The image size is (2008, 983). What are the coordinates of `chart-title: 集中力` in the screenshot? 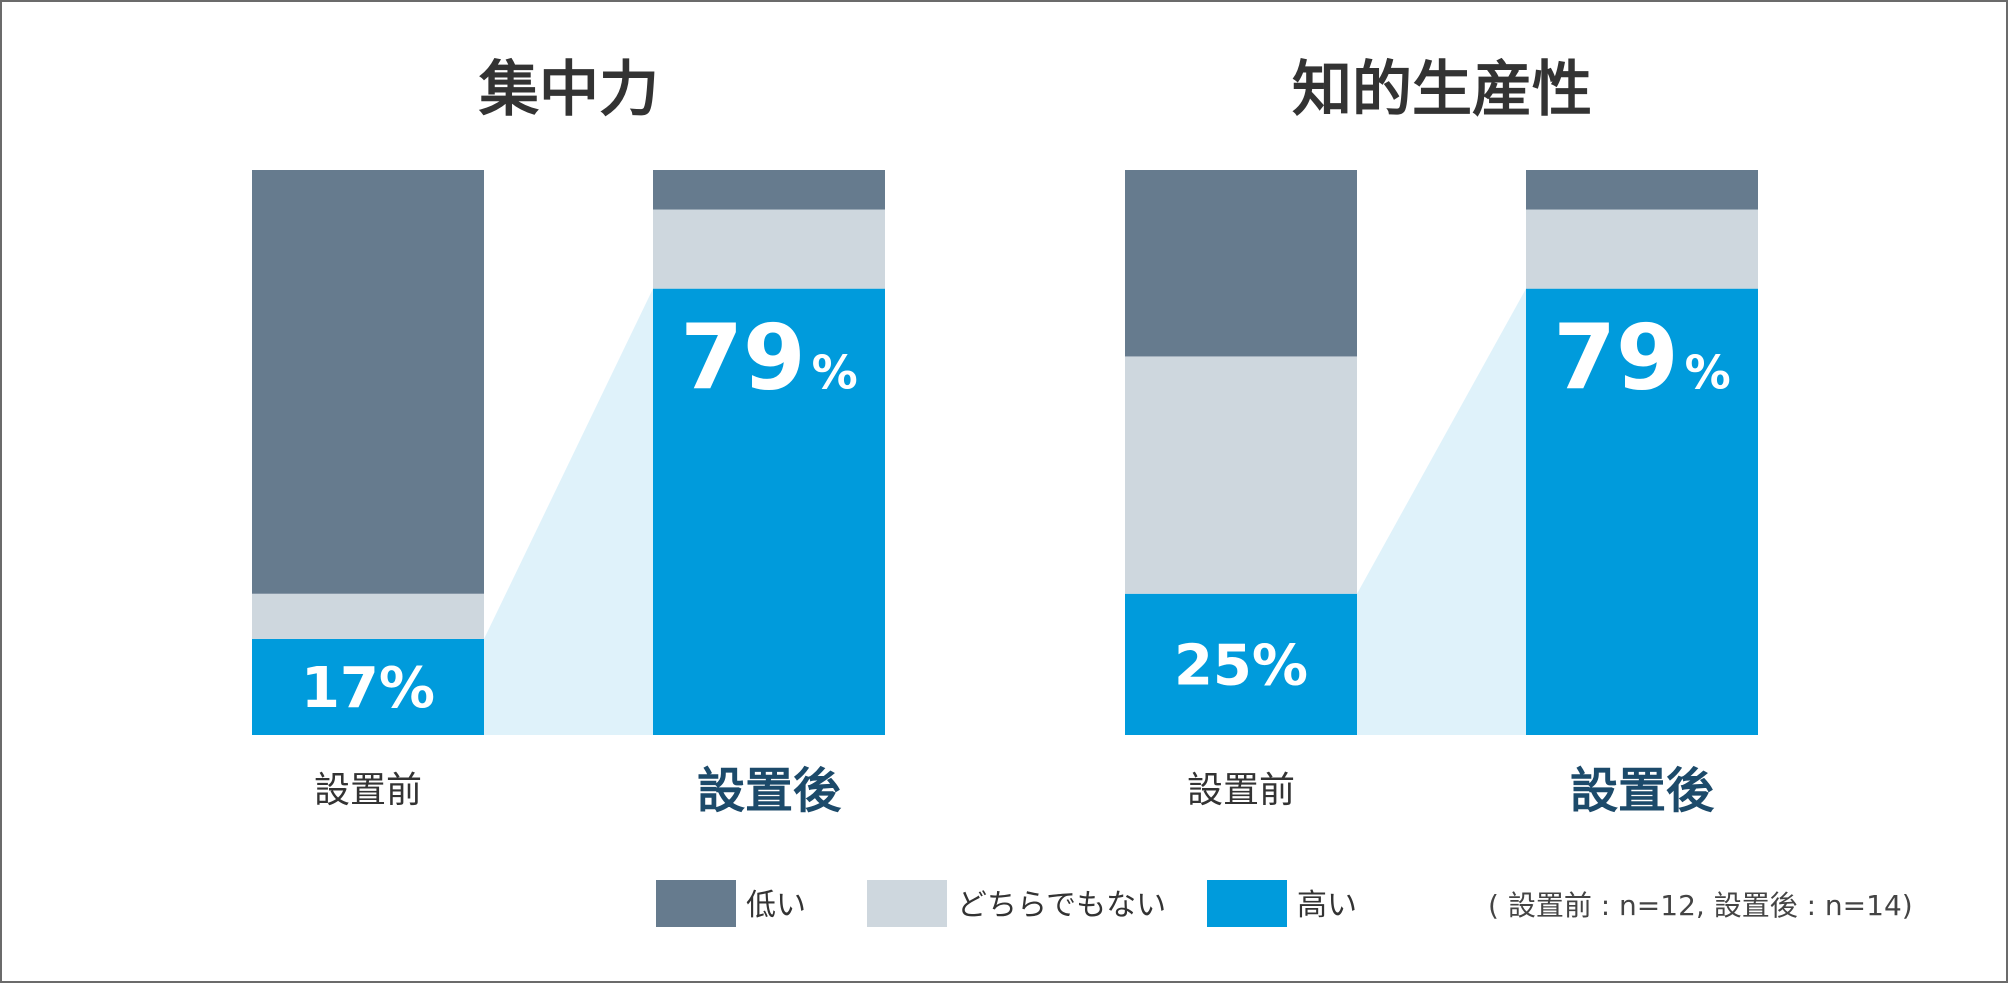 It's located at (568, 90).